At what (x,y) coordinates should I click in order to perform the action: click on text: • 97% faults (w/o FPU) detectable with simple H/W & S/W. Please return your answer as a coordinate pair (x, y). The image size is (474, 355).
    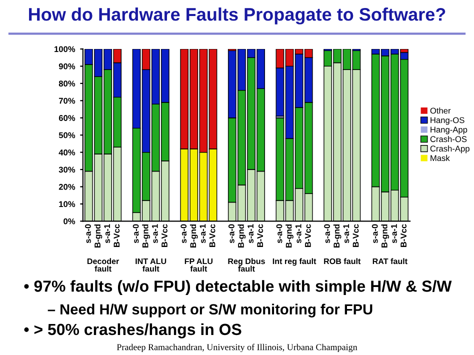
    Looking at the image, I should click on (238, 287).